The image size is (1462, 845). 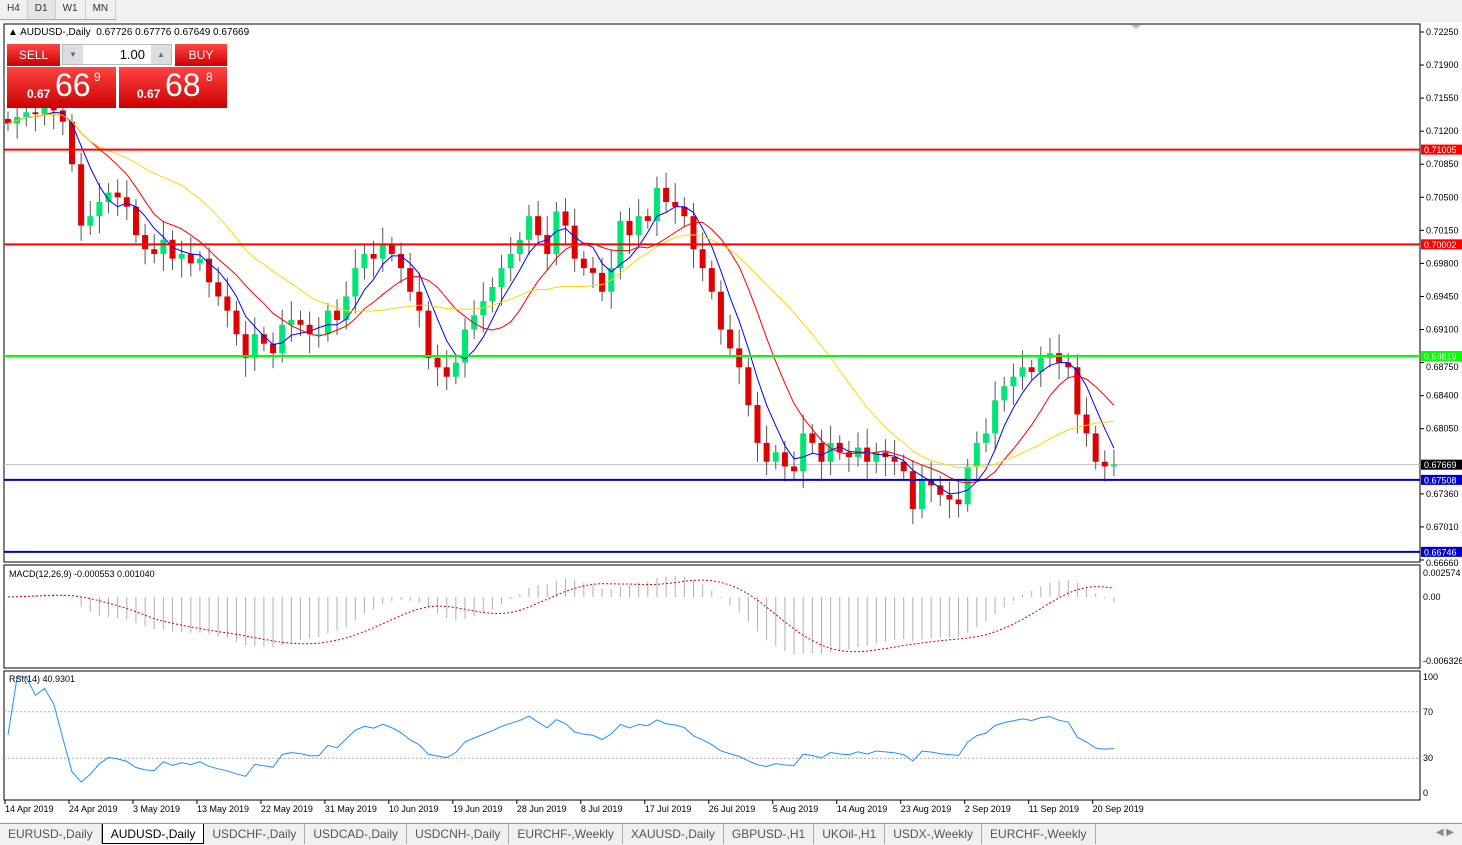 What do you see at coordinates (988, 809) in the screenshot?
I see `date-label: 2 Sep 2019` at bounding box center [988, 809].